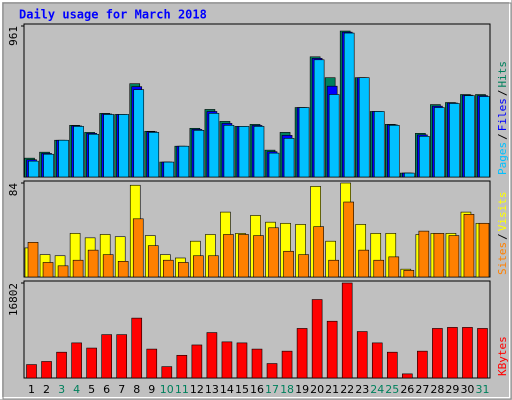 Image resolution: width=512 pixels, height=400 pixels. What do you see at coordinates (502, 114) in the screenshot?
I see `legend-entry: Files` at bounding box center [502, 114].